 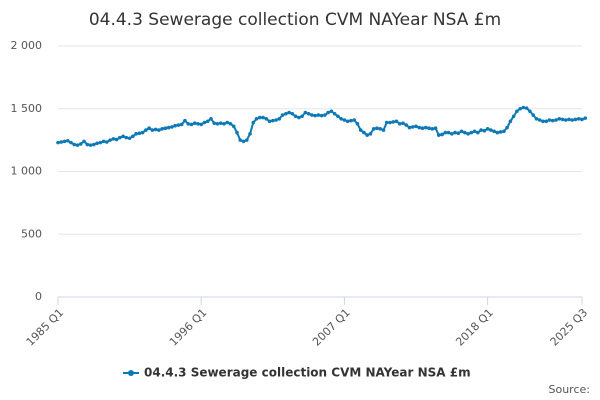 What do you see at coordinates (570, 389) in the screenshot?
I see `source: Source:` at bounding box center [570, 389].